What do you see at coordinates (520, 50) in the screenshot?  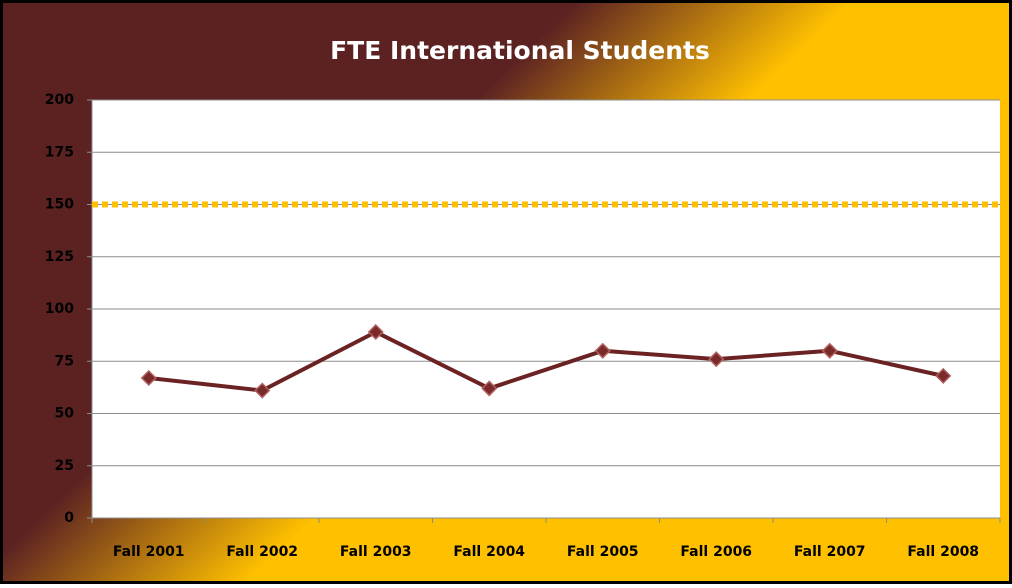 I see `chart-title: FTE International Students` at bounding box center [520, 50].